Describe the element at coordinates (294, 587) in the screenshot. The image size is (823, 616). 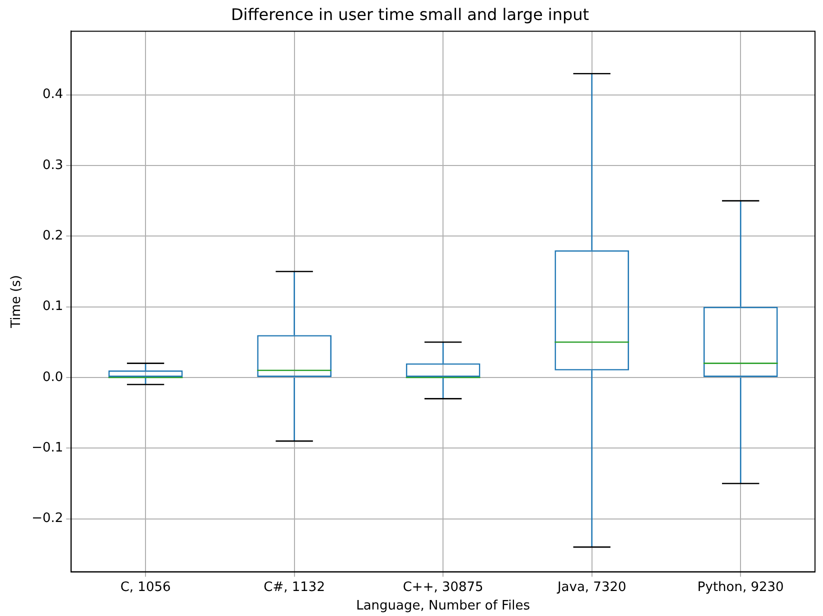
I see `x-tick-label: C#, 1132` at that location.